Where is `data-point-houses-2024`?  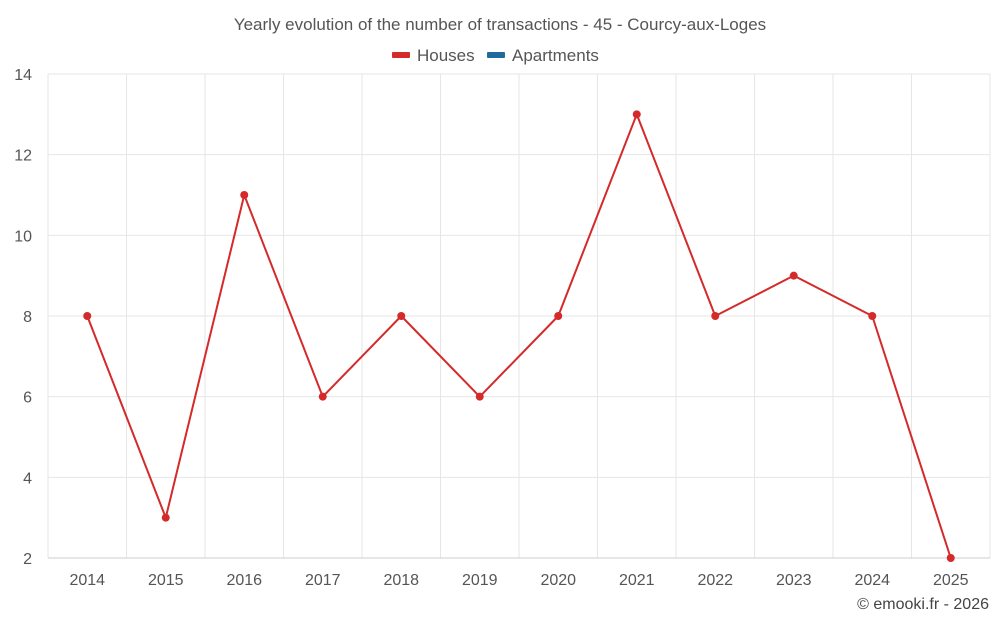
data-point-houses-2024 is located at coordinates (872, 316).